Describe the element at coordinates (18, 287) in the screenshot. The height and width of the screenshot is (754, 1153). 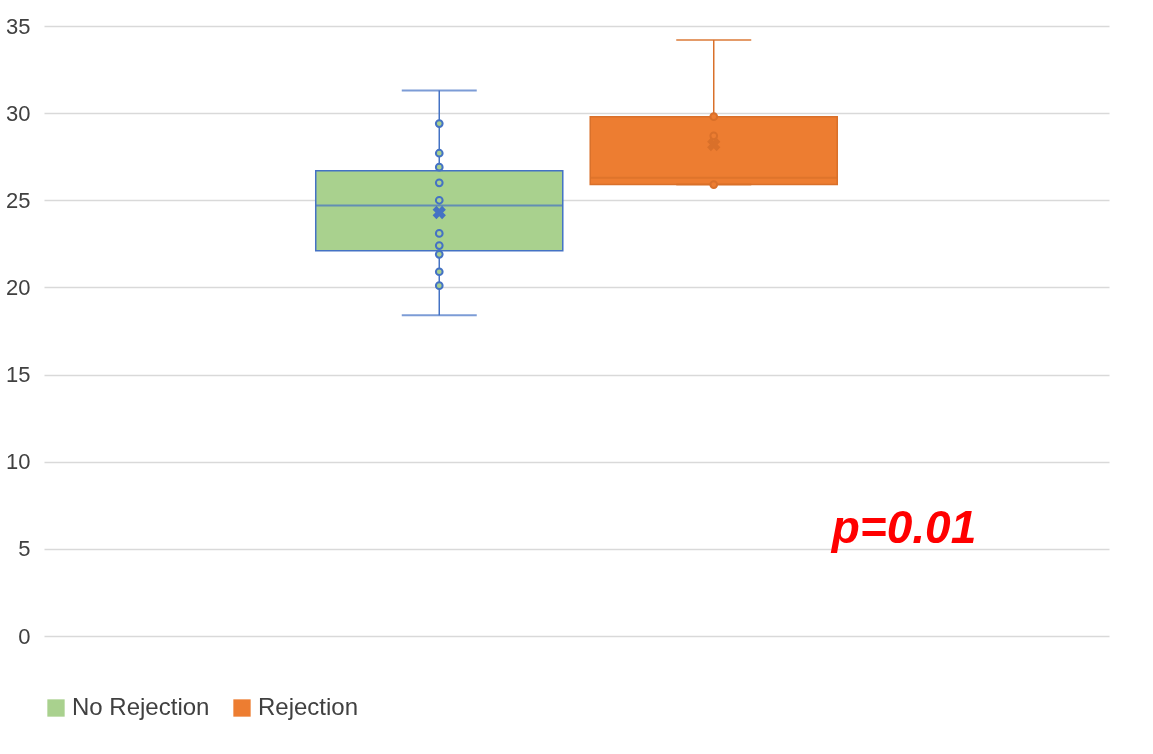
I see `y-tick-label: 20` at that location.